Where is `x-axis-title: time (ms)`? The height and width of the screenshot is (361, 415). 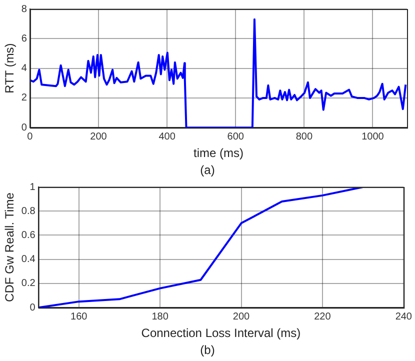 x-axis-title: time (ms) is located at coordinates (218, 153).